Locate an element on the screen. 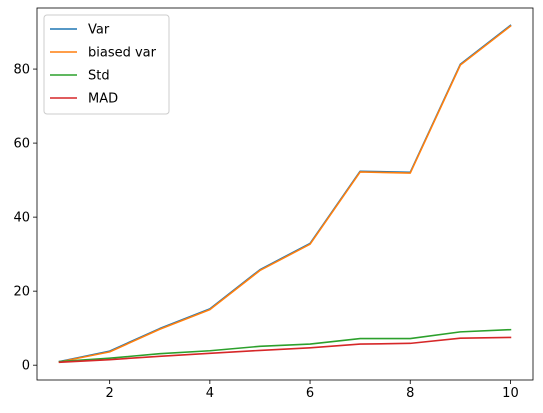 The width and height of the screenshot is (543, 413). legend-label: biased var is located at coordinates (122, 53).